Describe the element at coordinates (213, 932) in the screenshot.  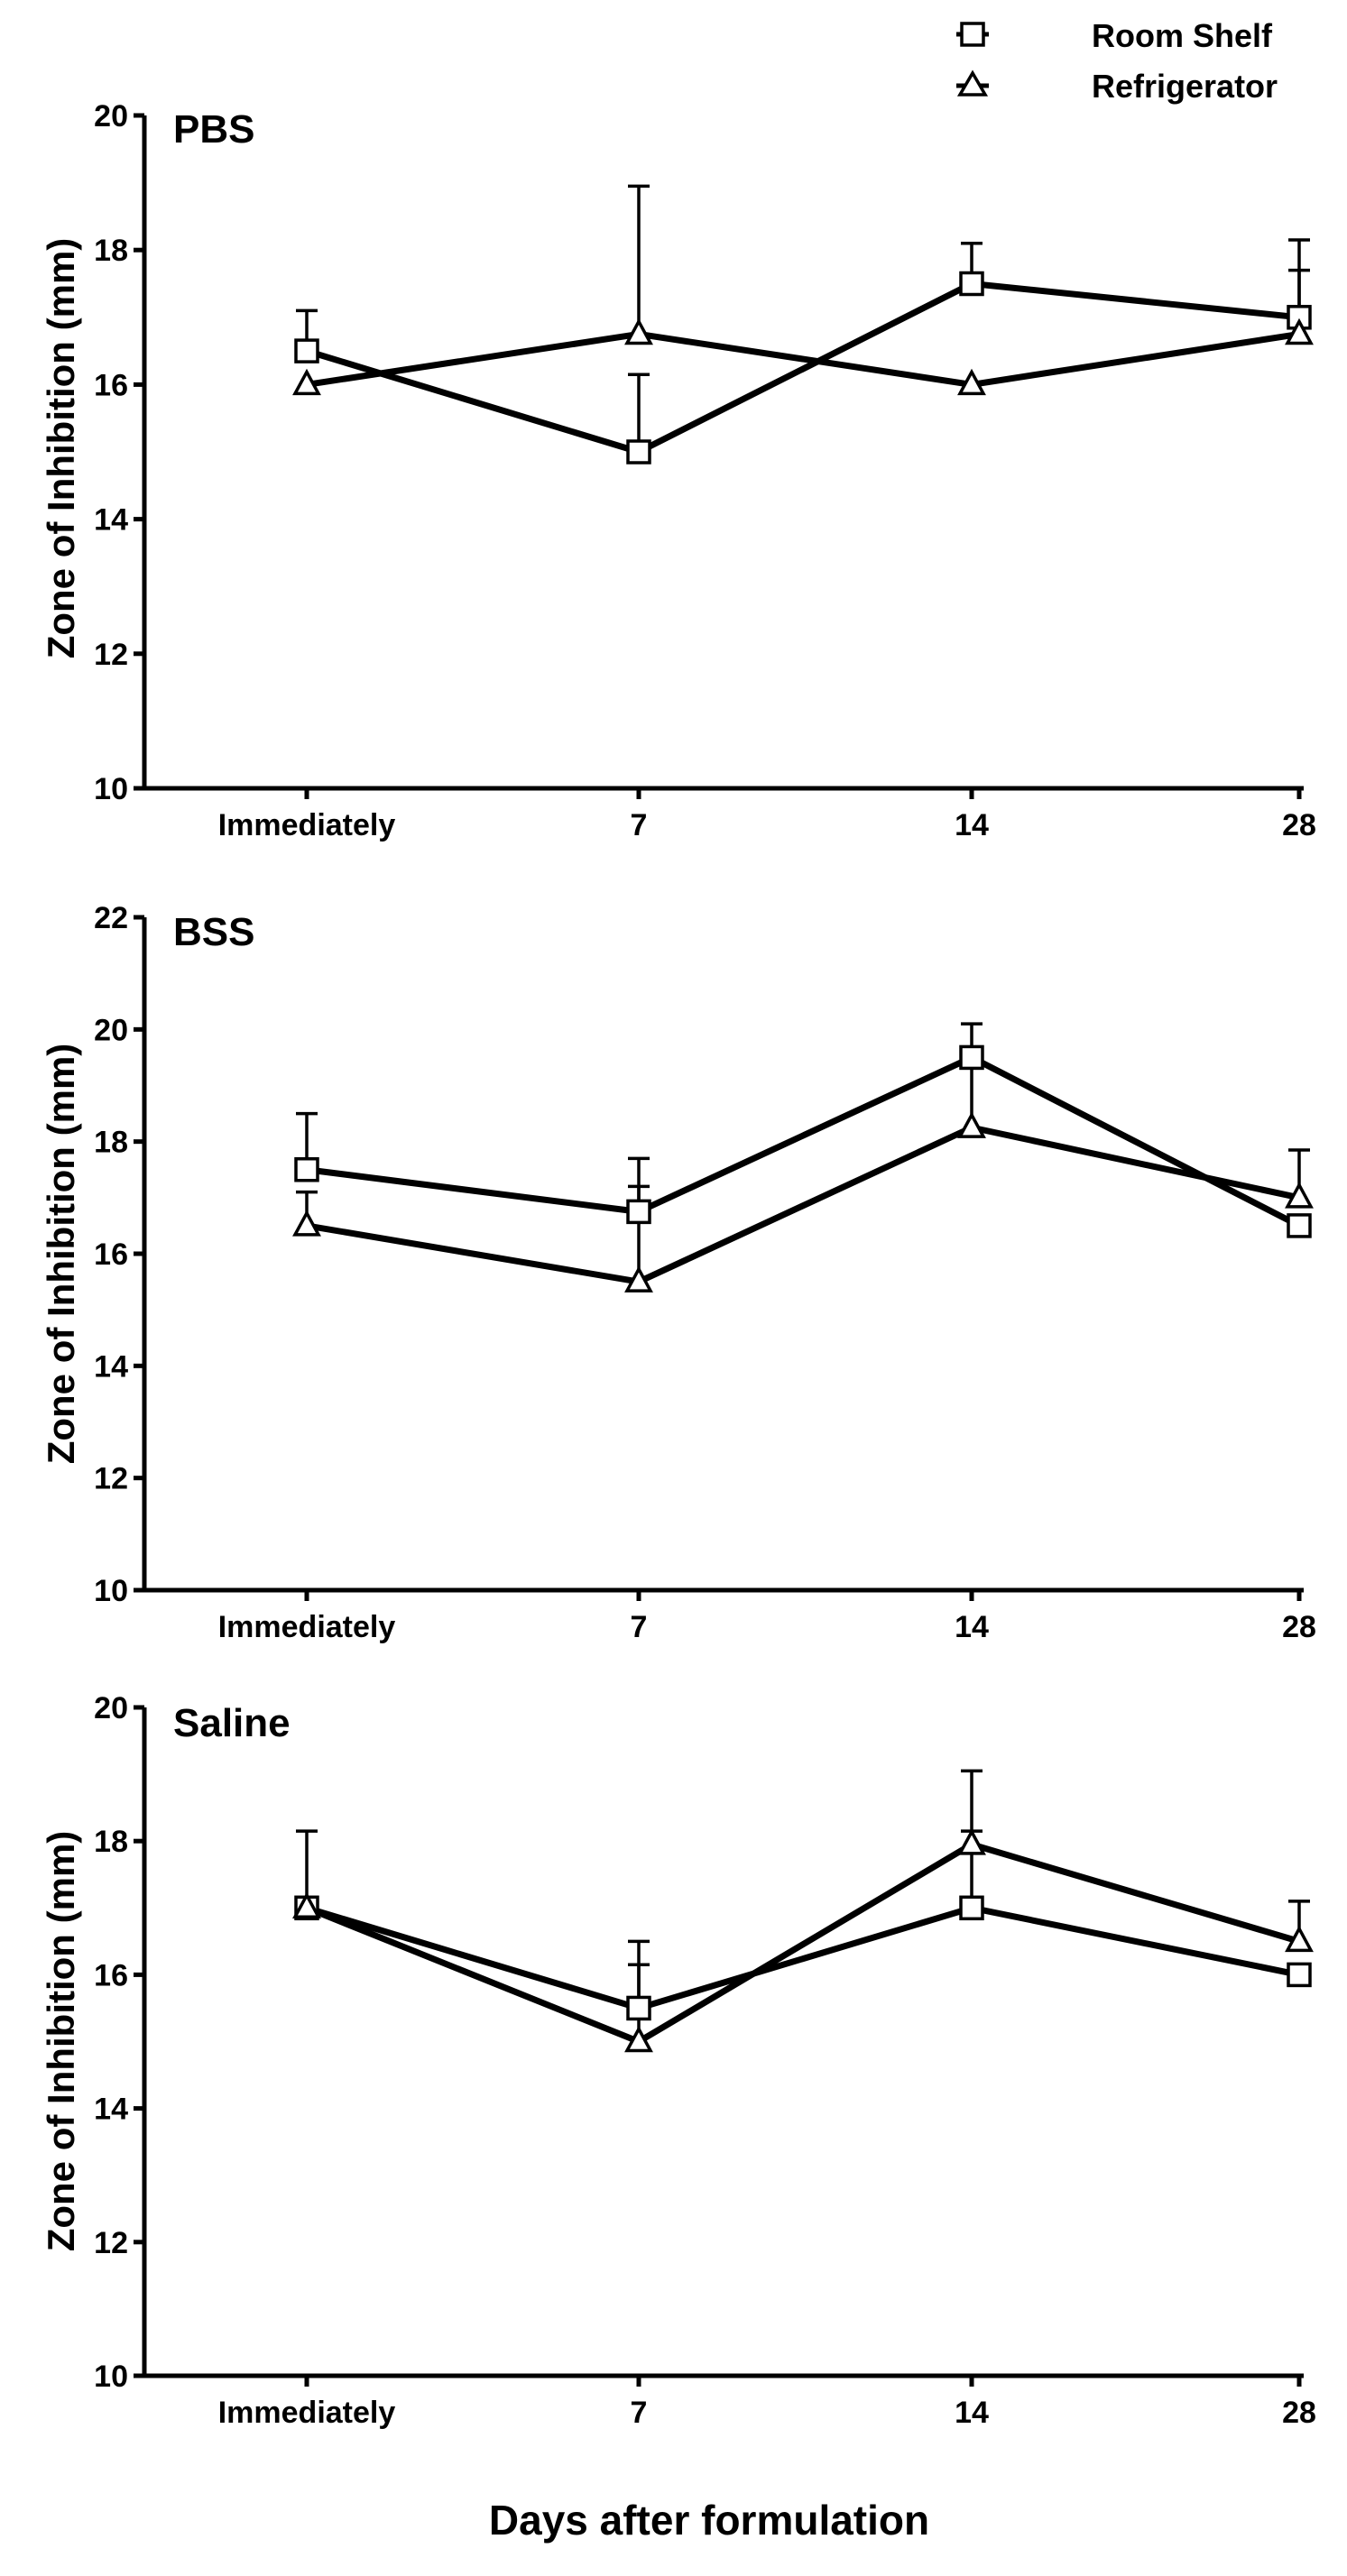
I see `panel-title: BSS` at that location.